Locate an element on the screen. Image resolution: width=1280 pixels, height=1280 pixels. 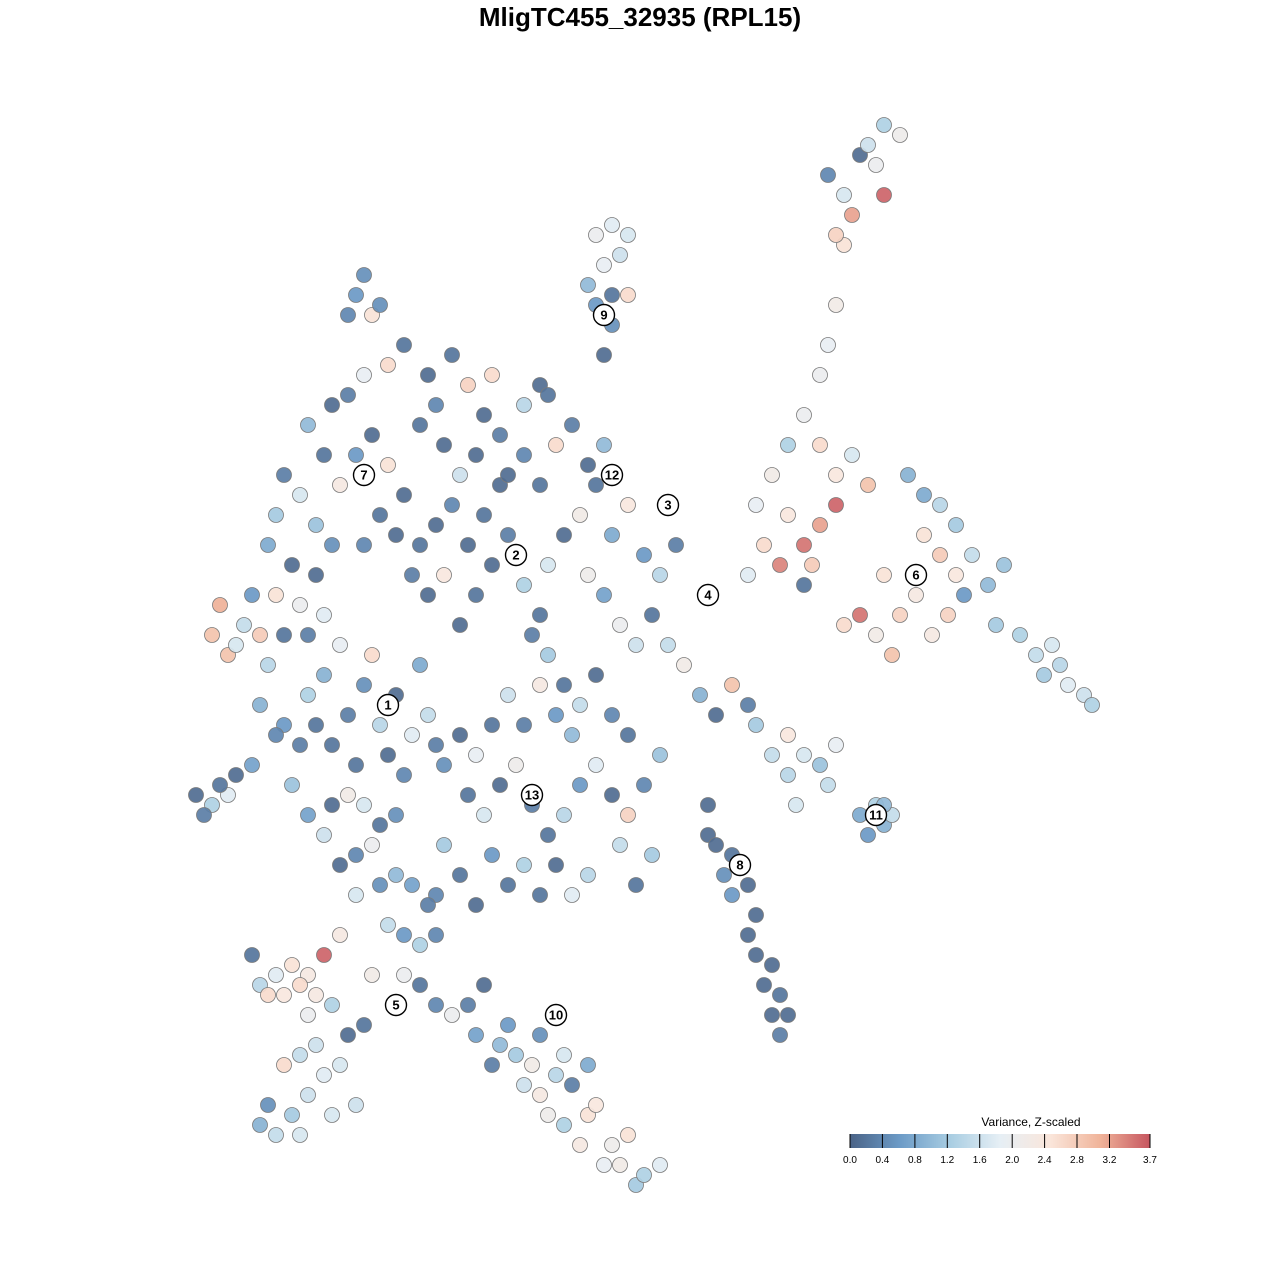
cluster-id: 13 is located at coordinates (532, 795).